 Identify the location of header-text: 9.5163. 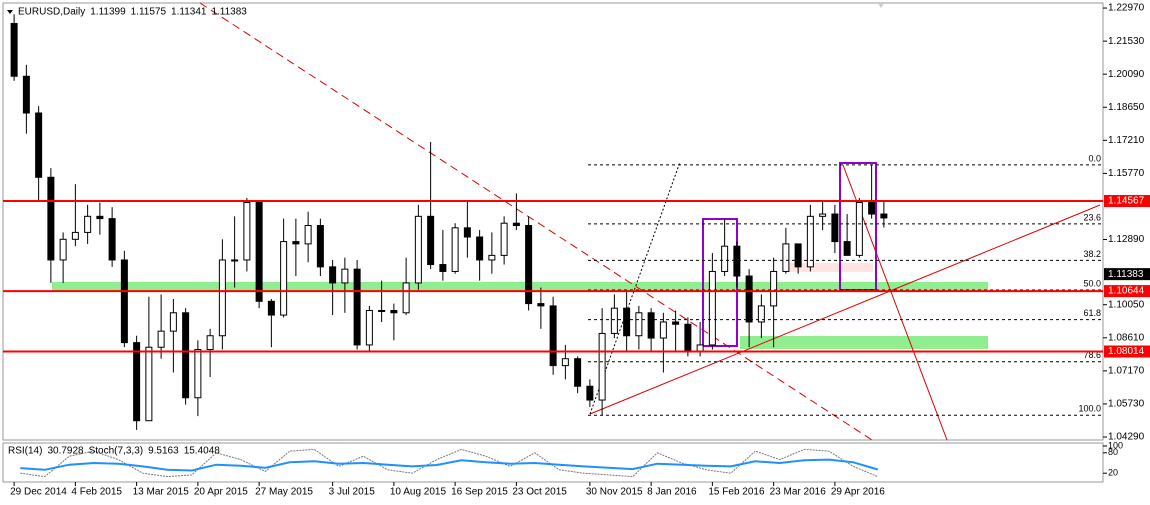
(163, 451).